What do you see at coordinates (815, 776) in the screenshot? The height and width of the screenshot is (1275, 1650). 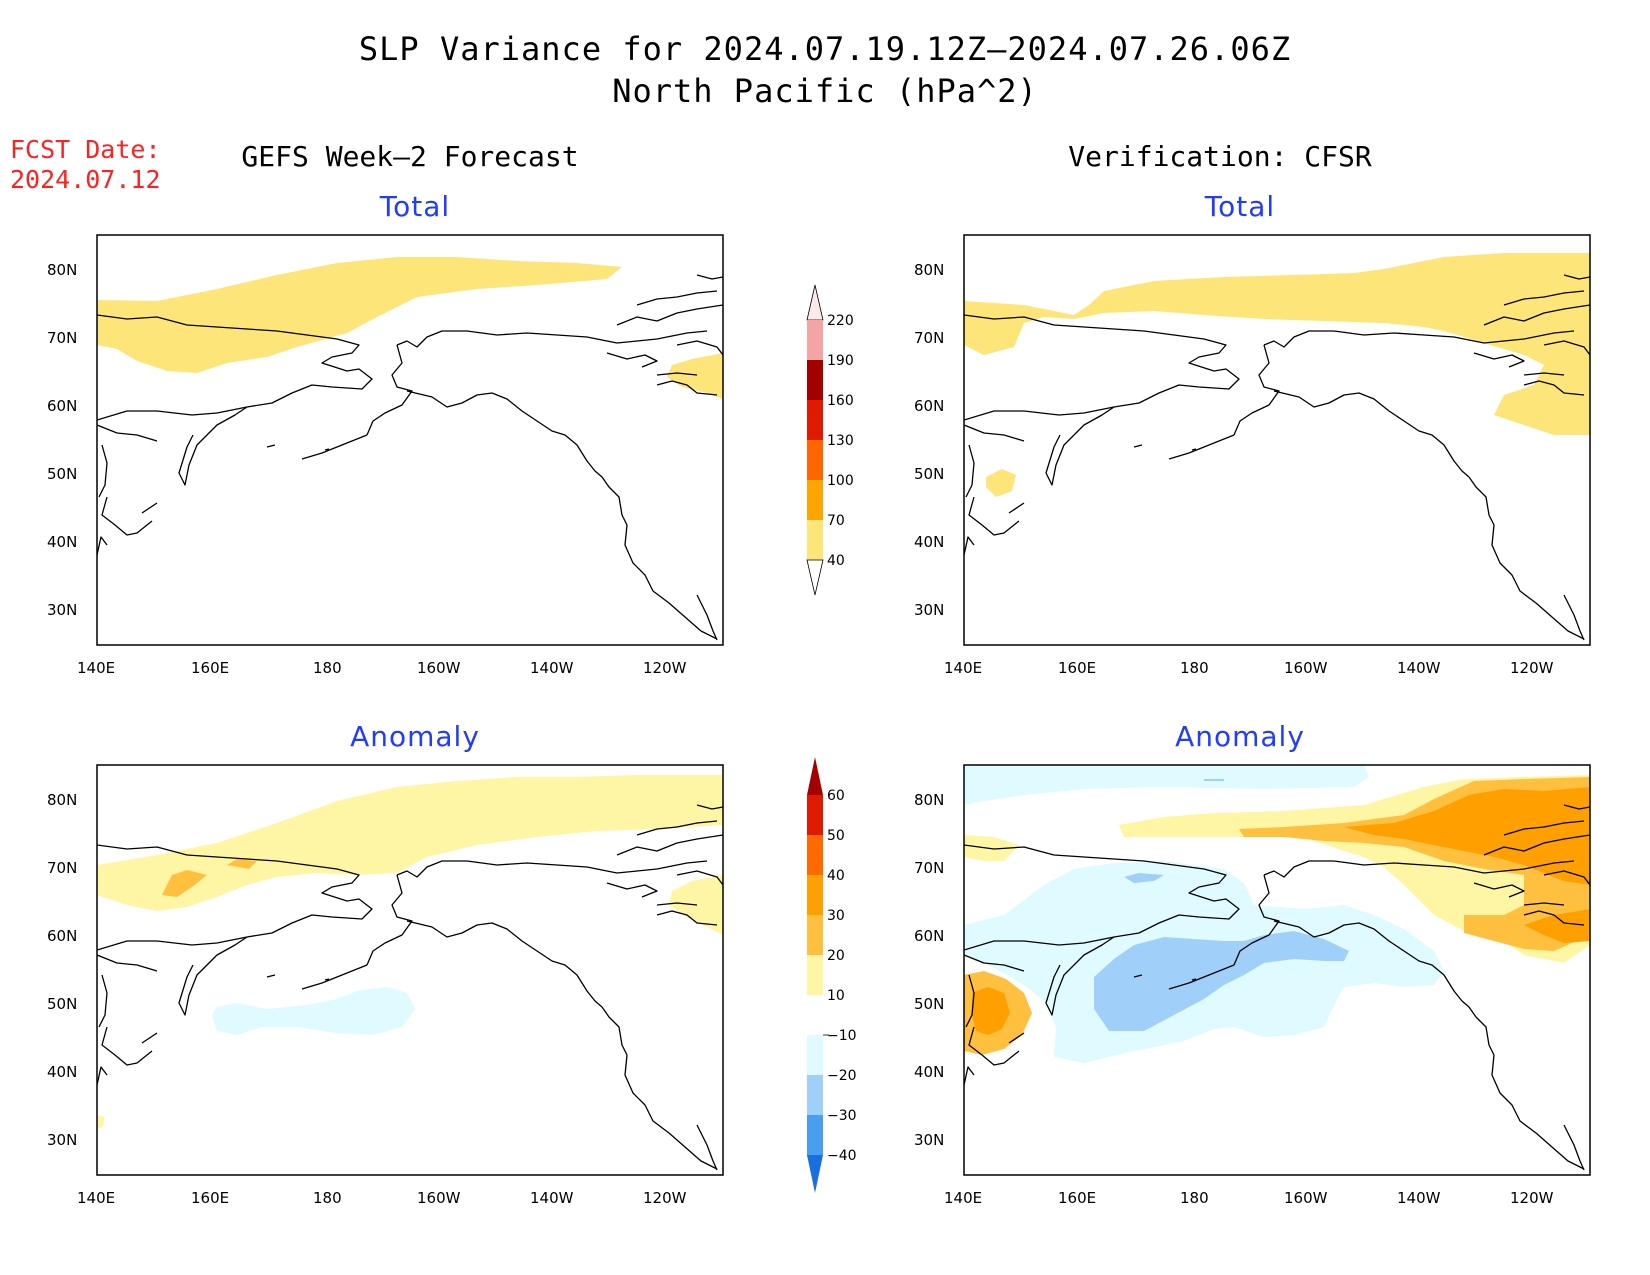 I see `anomaly-colorbar-top-triangle` at bounding box center [815, 776].